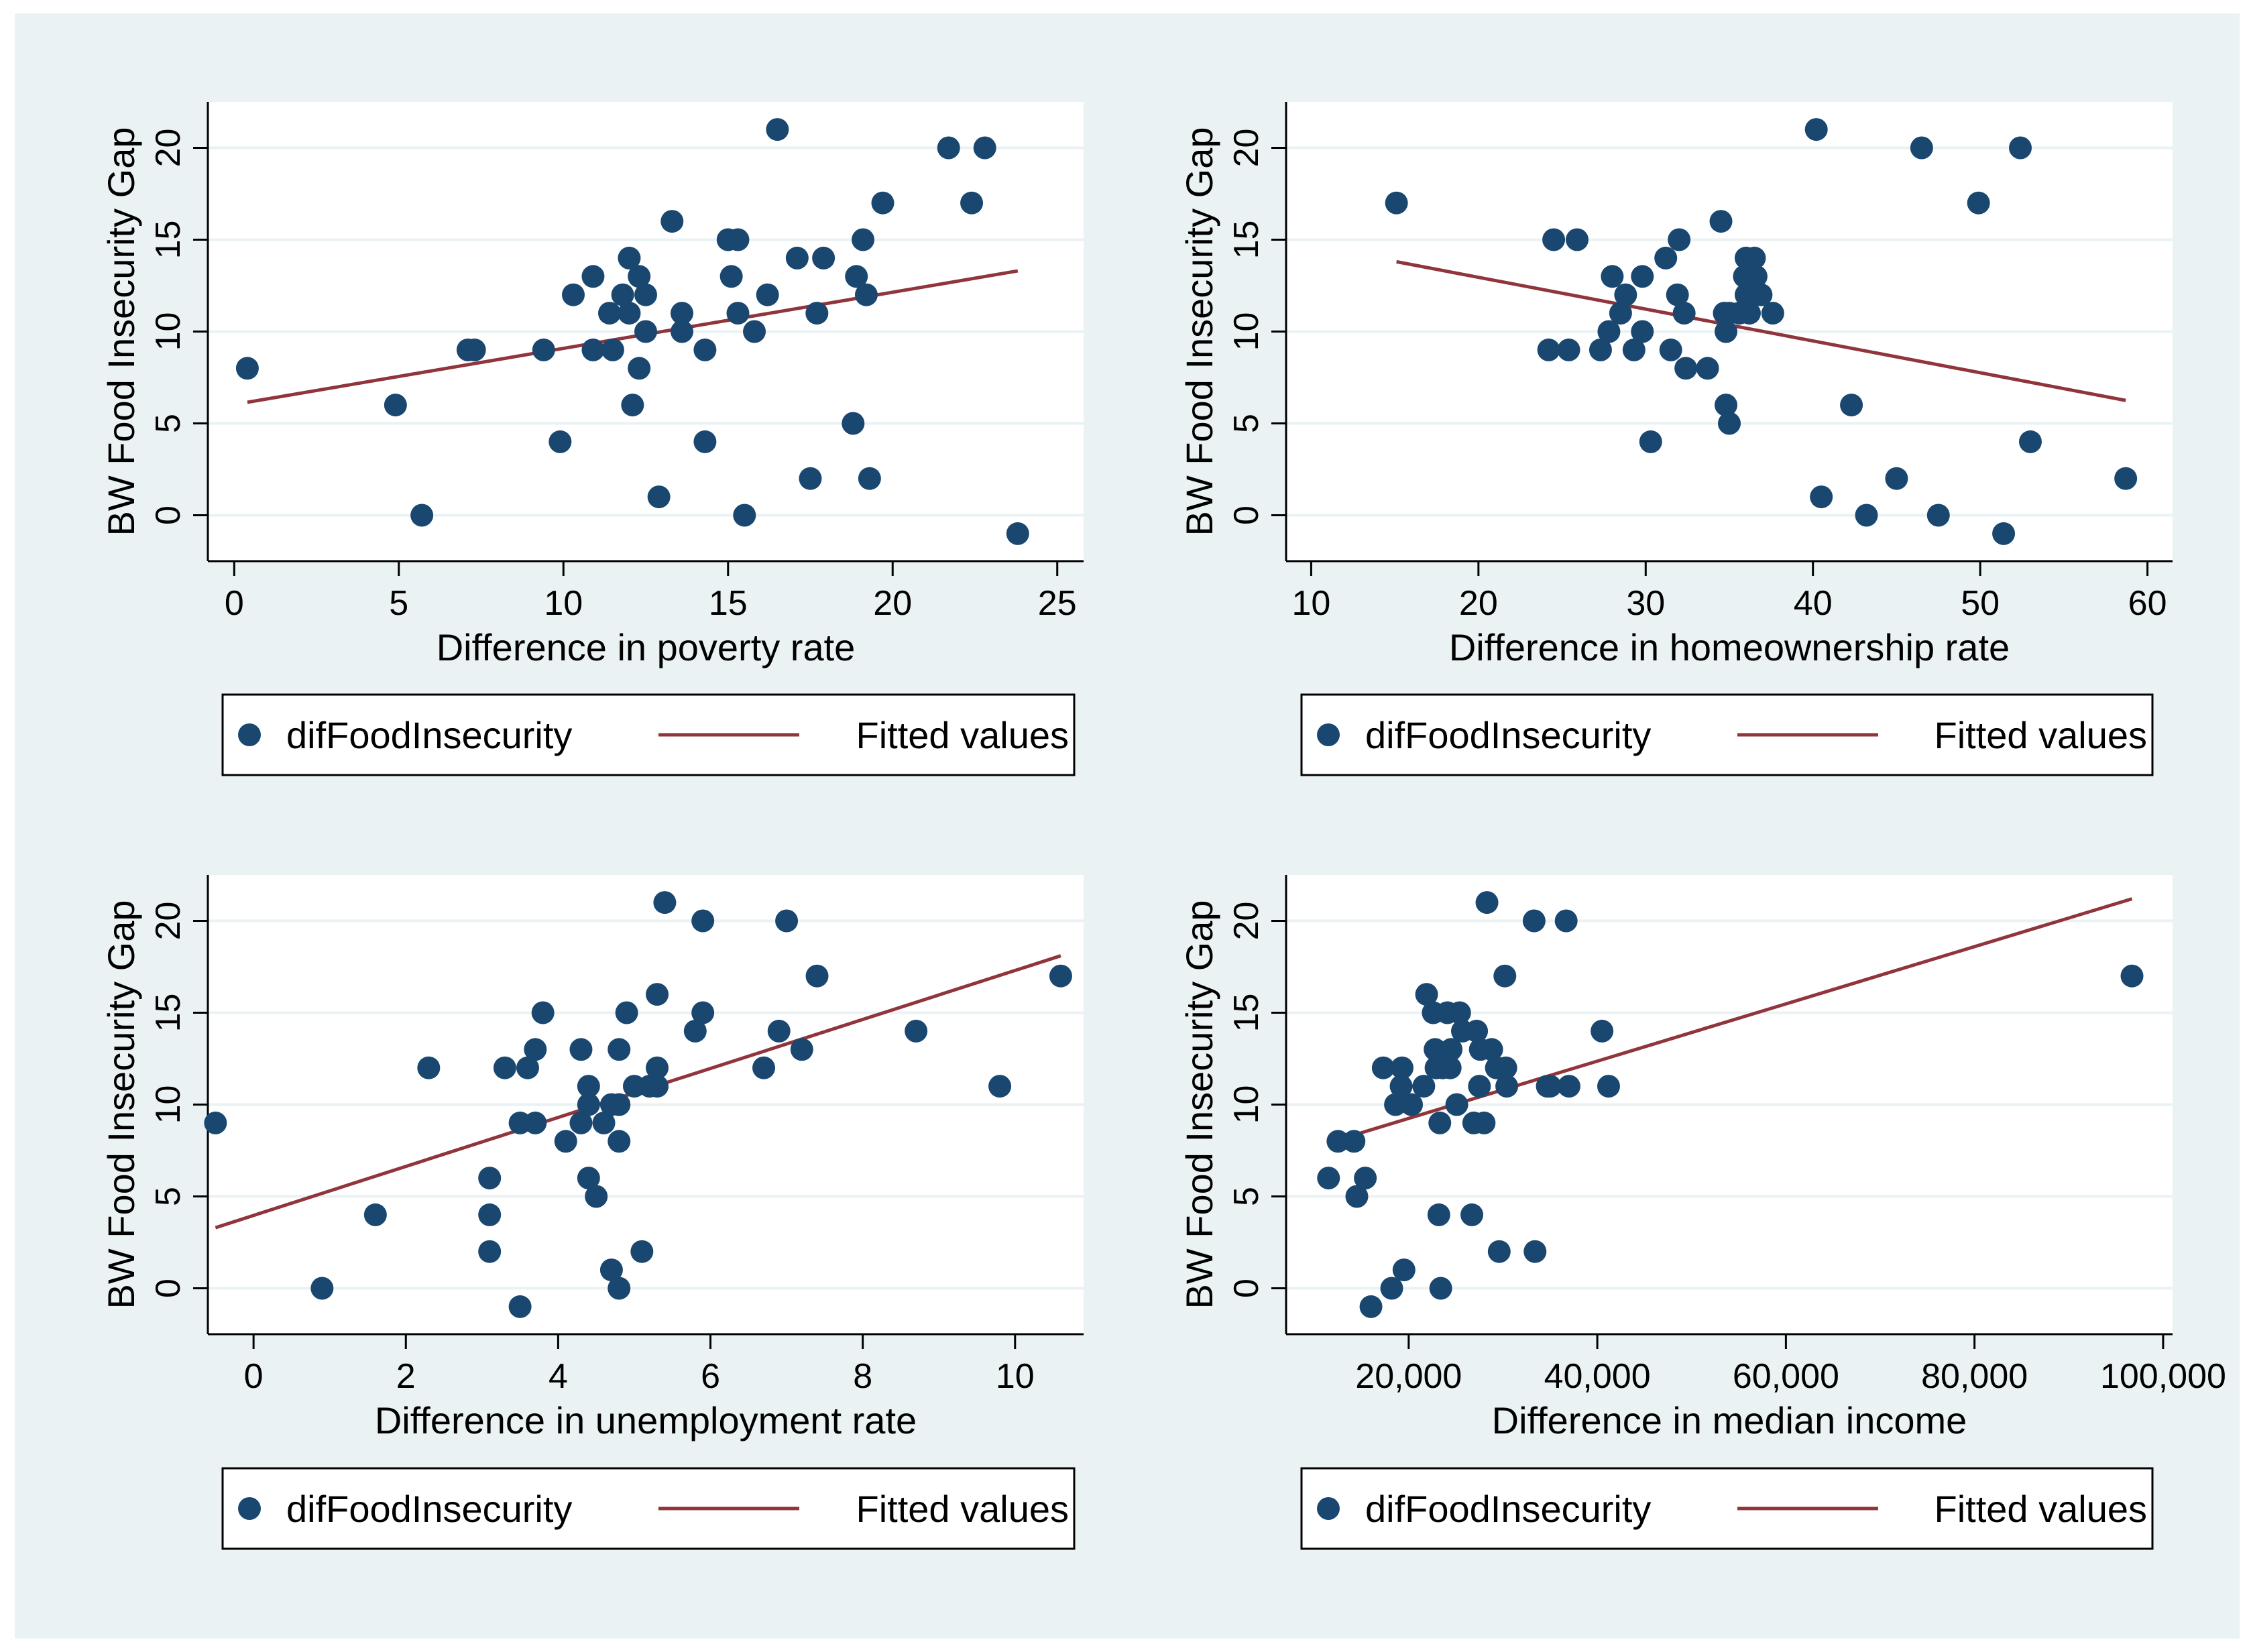  Describe the element at coordinates (1761, 330) in the screenshot. I see `fitted-values-line` at that location.